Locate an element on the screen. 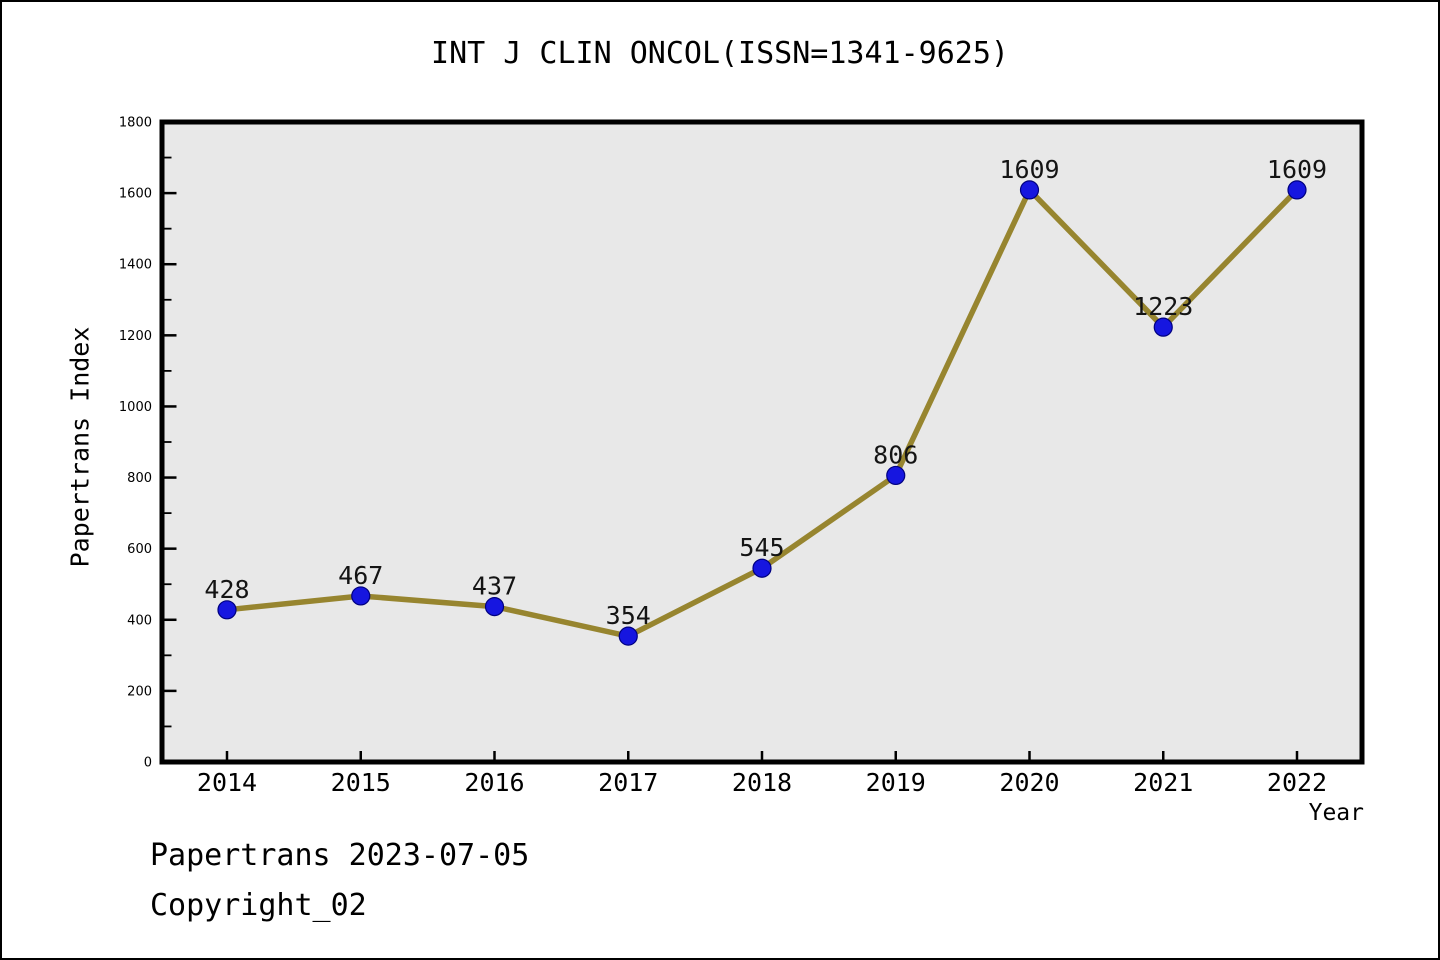 The height and width of the screenshot is (960, 1440). y-tick-label: 200 is located at coordinates (139, 691).